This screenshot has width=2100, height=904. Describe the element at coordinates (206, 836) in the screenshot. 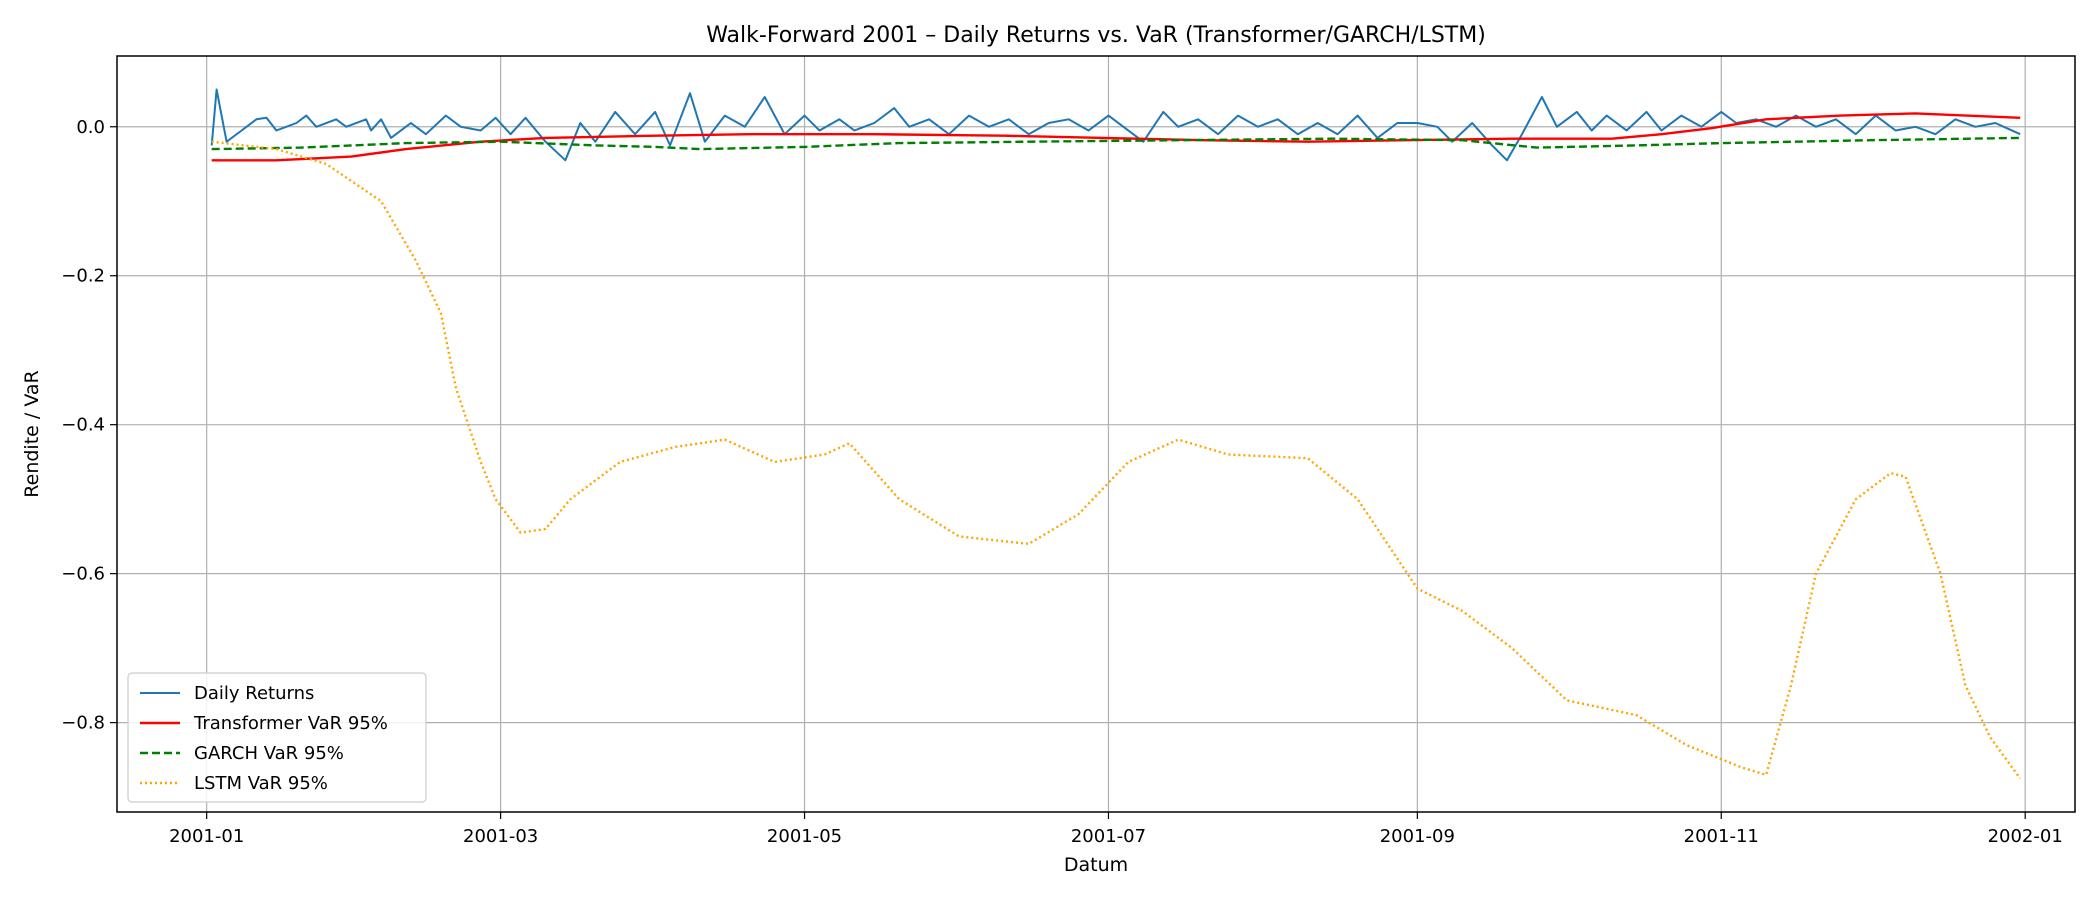

I see `x-tick-label: 2001-01` at that location.